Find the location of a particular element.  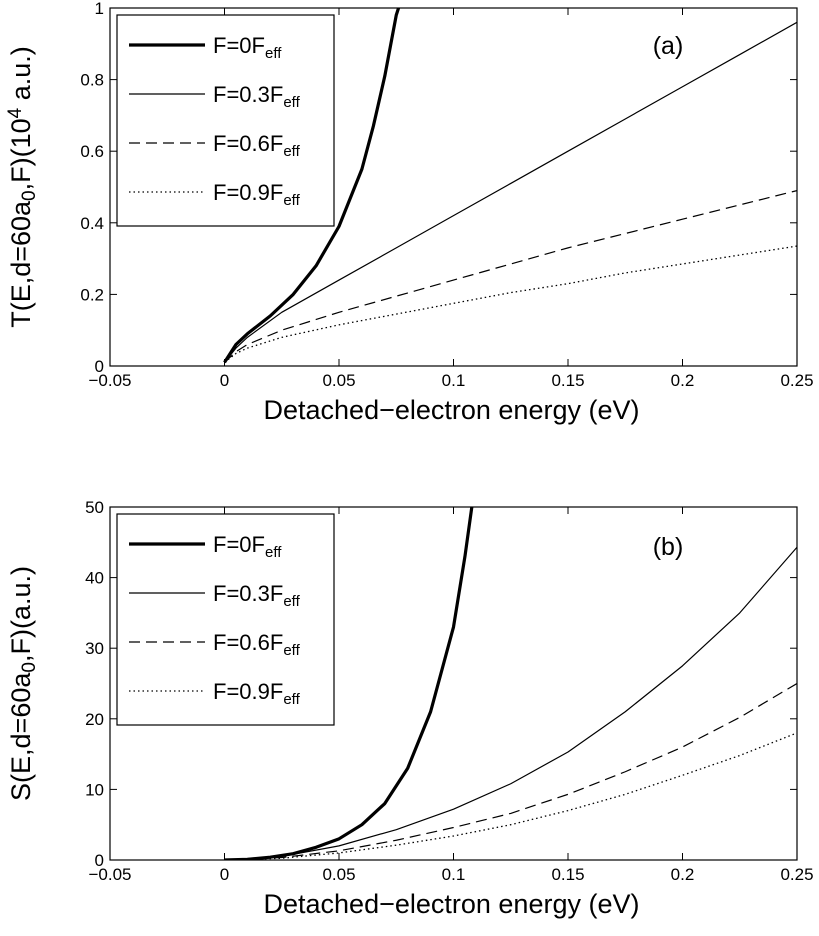

y-tick-label: 0.8 is located at coordinates (92, 80).